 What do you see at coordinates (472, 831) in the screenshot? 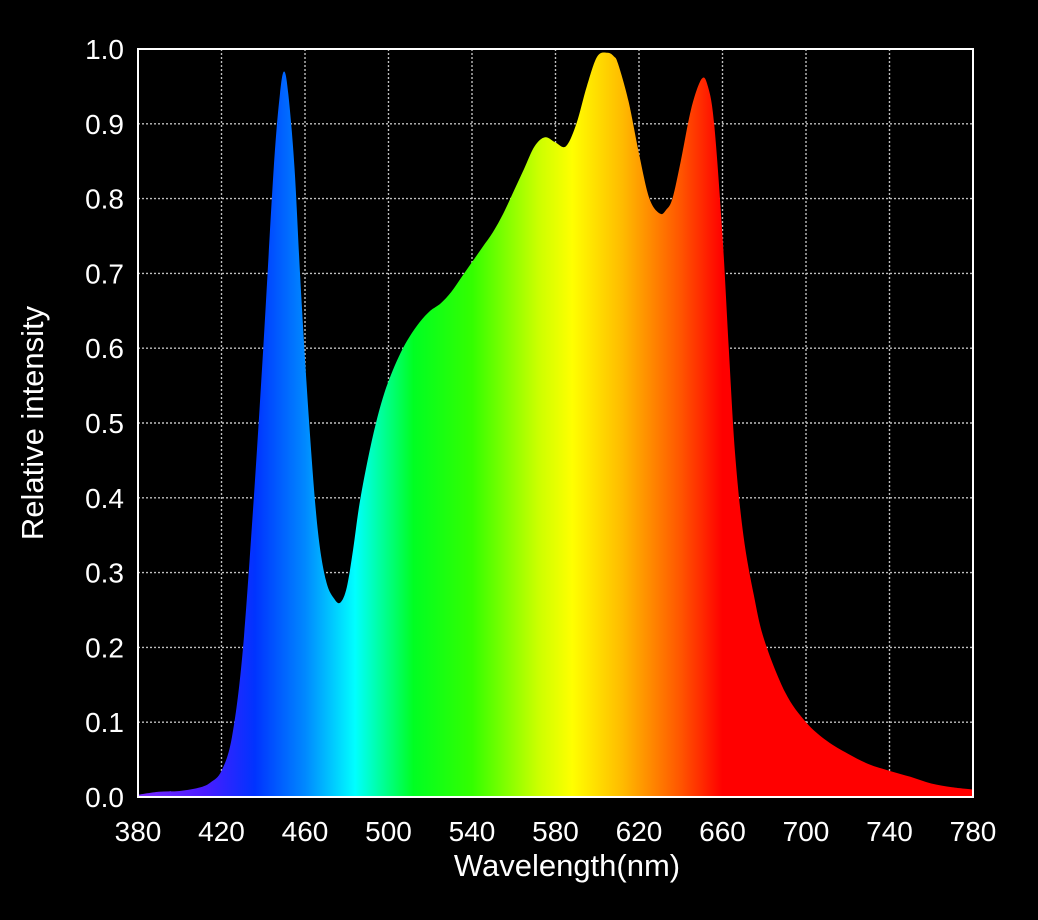
I see `x-tick-label: 540` at bounding box center [472, 831].